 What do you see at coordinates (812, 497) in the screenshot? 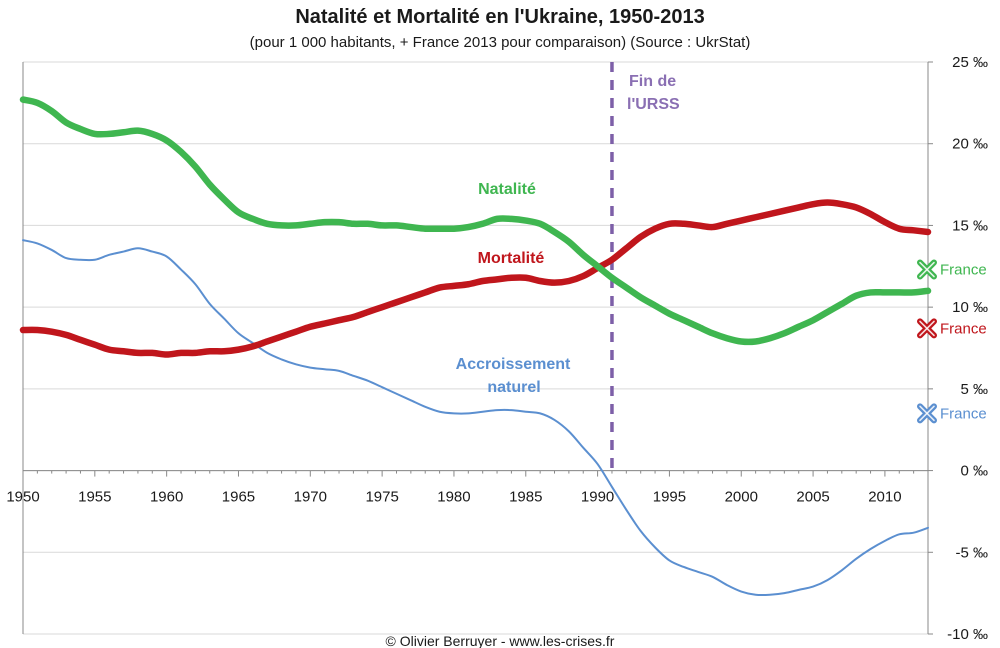
I see `x-tick-label: 2005` at bounding box center [812, 497].